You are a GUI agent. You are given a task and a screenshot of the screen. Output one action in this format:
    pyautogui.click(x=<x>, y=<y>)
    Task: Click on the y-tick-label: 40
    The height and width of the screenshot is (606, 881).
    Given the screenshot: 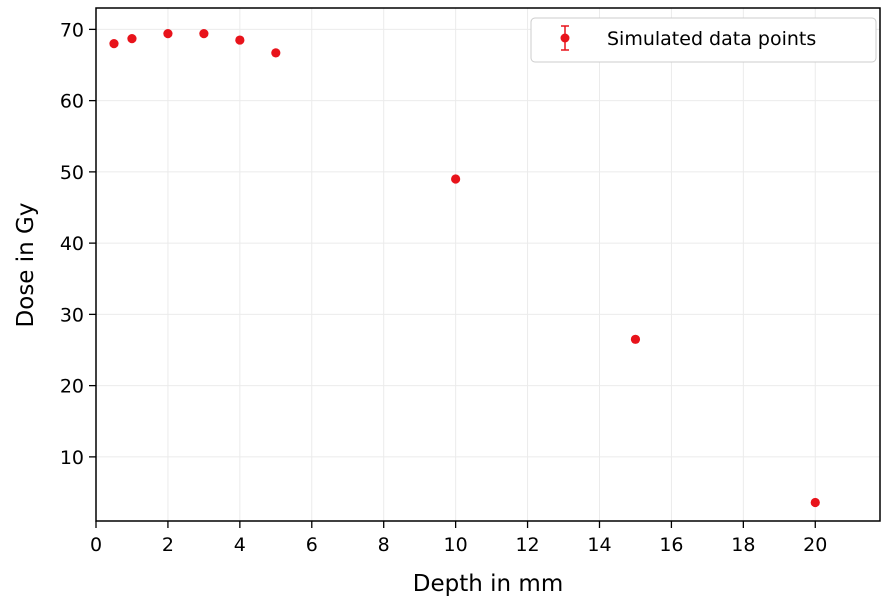 What is the action you would take?
    pyautogui.click(x=72, y=244)
    